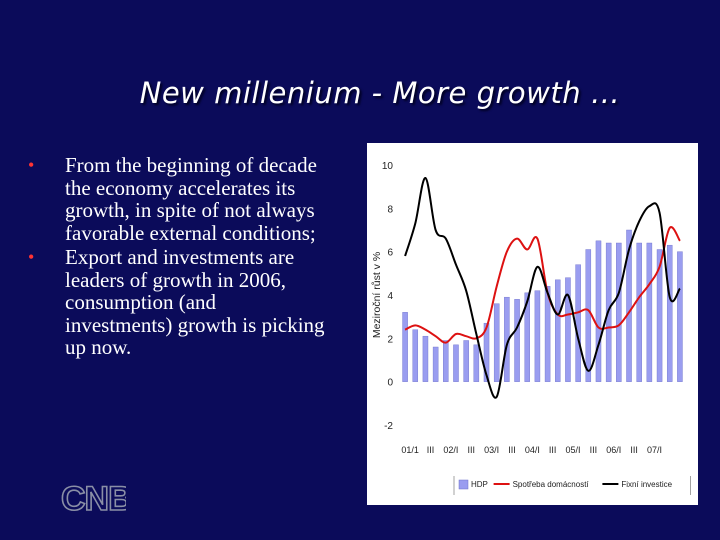  What do you see at coordinates (93, 498) in the screenshot?
I see `cnb-logo-text: CNB` at bounding box center [93, 498].